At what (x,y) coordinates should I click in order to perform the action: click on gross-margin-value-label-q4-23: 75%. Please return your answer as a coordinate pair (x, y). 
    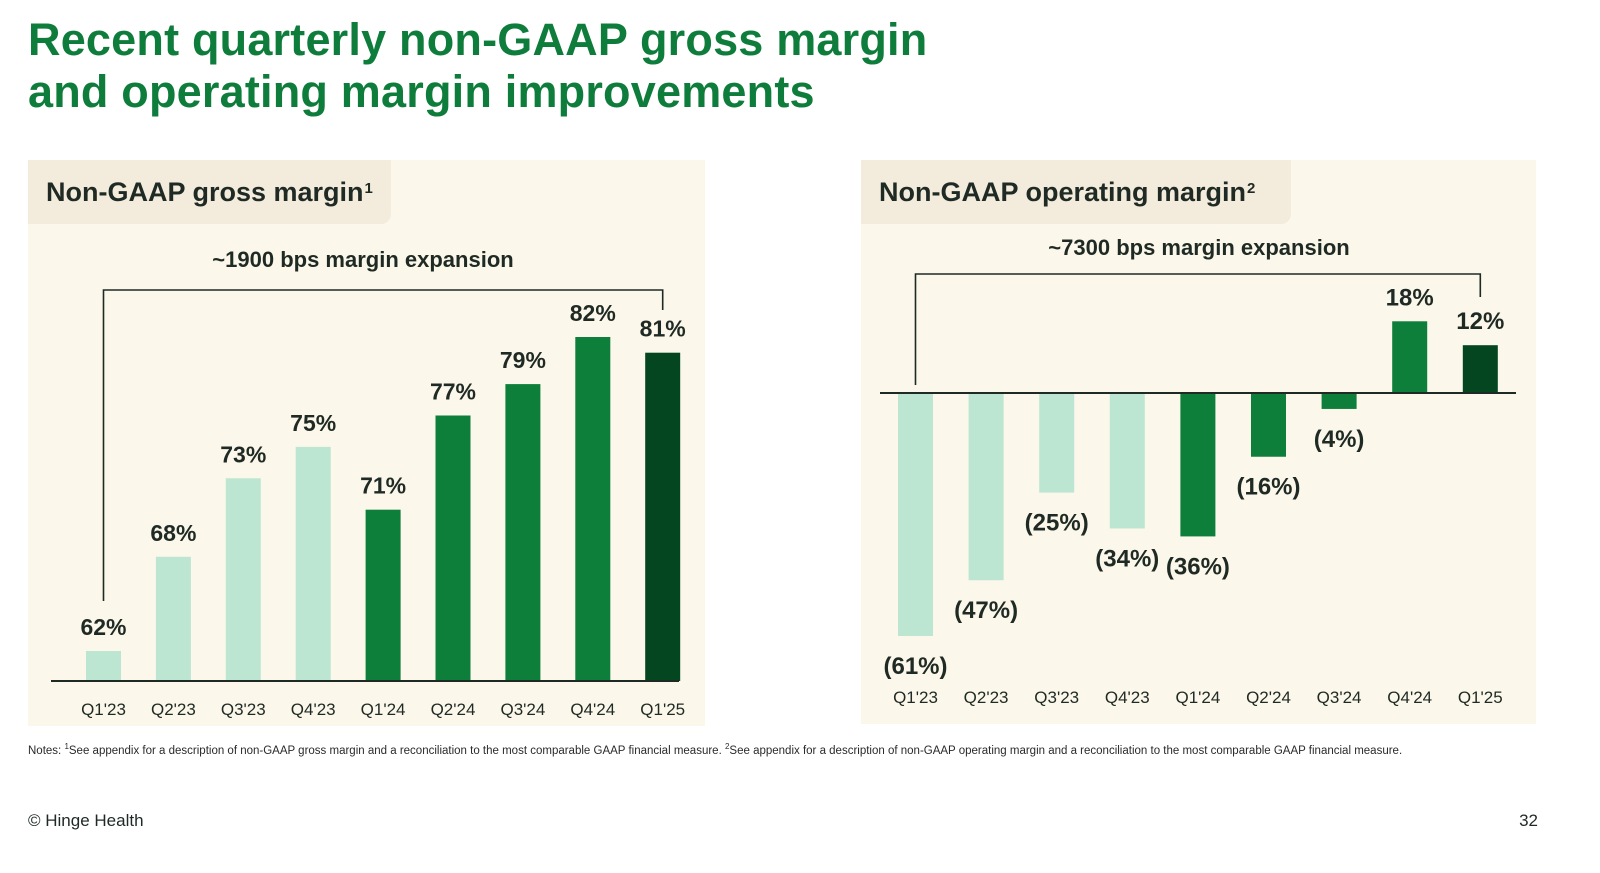
    Looking at the image, I should click on (313, 423).